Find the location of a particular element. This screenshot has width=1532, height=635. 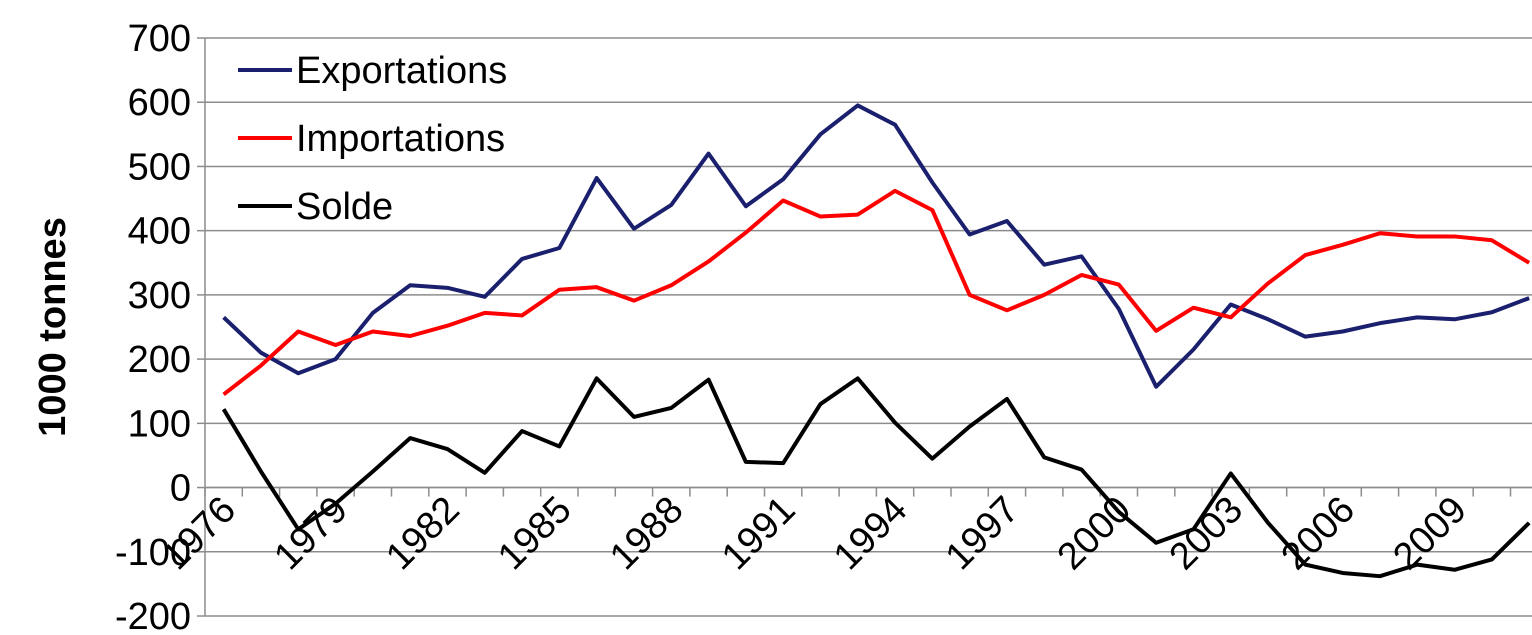

y-tick-label: 100 is located at coordinates (159, 424).